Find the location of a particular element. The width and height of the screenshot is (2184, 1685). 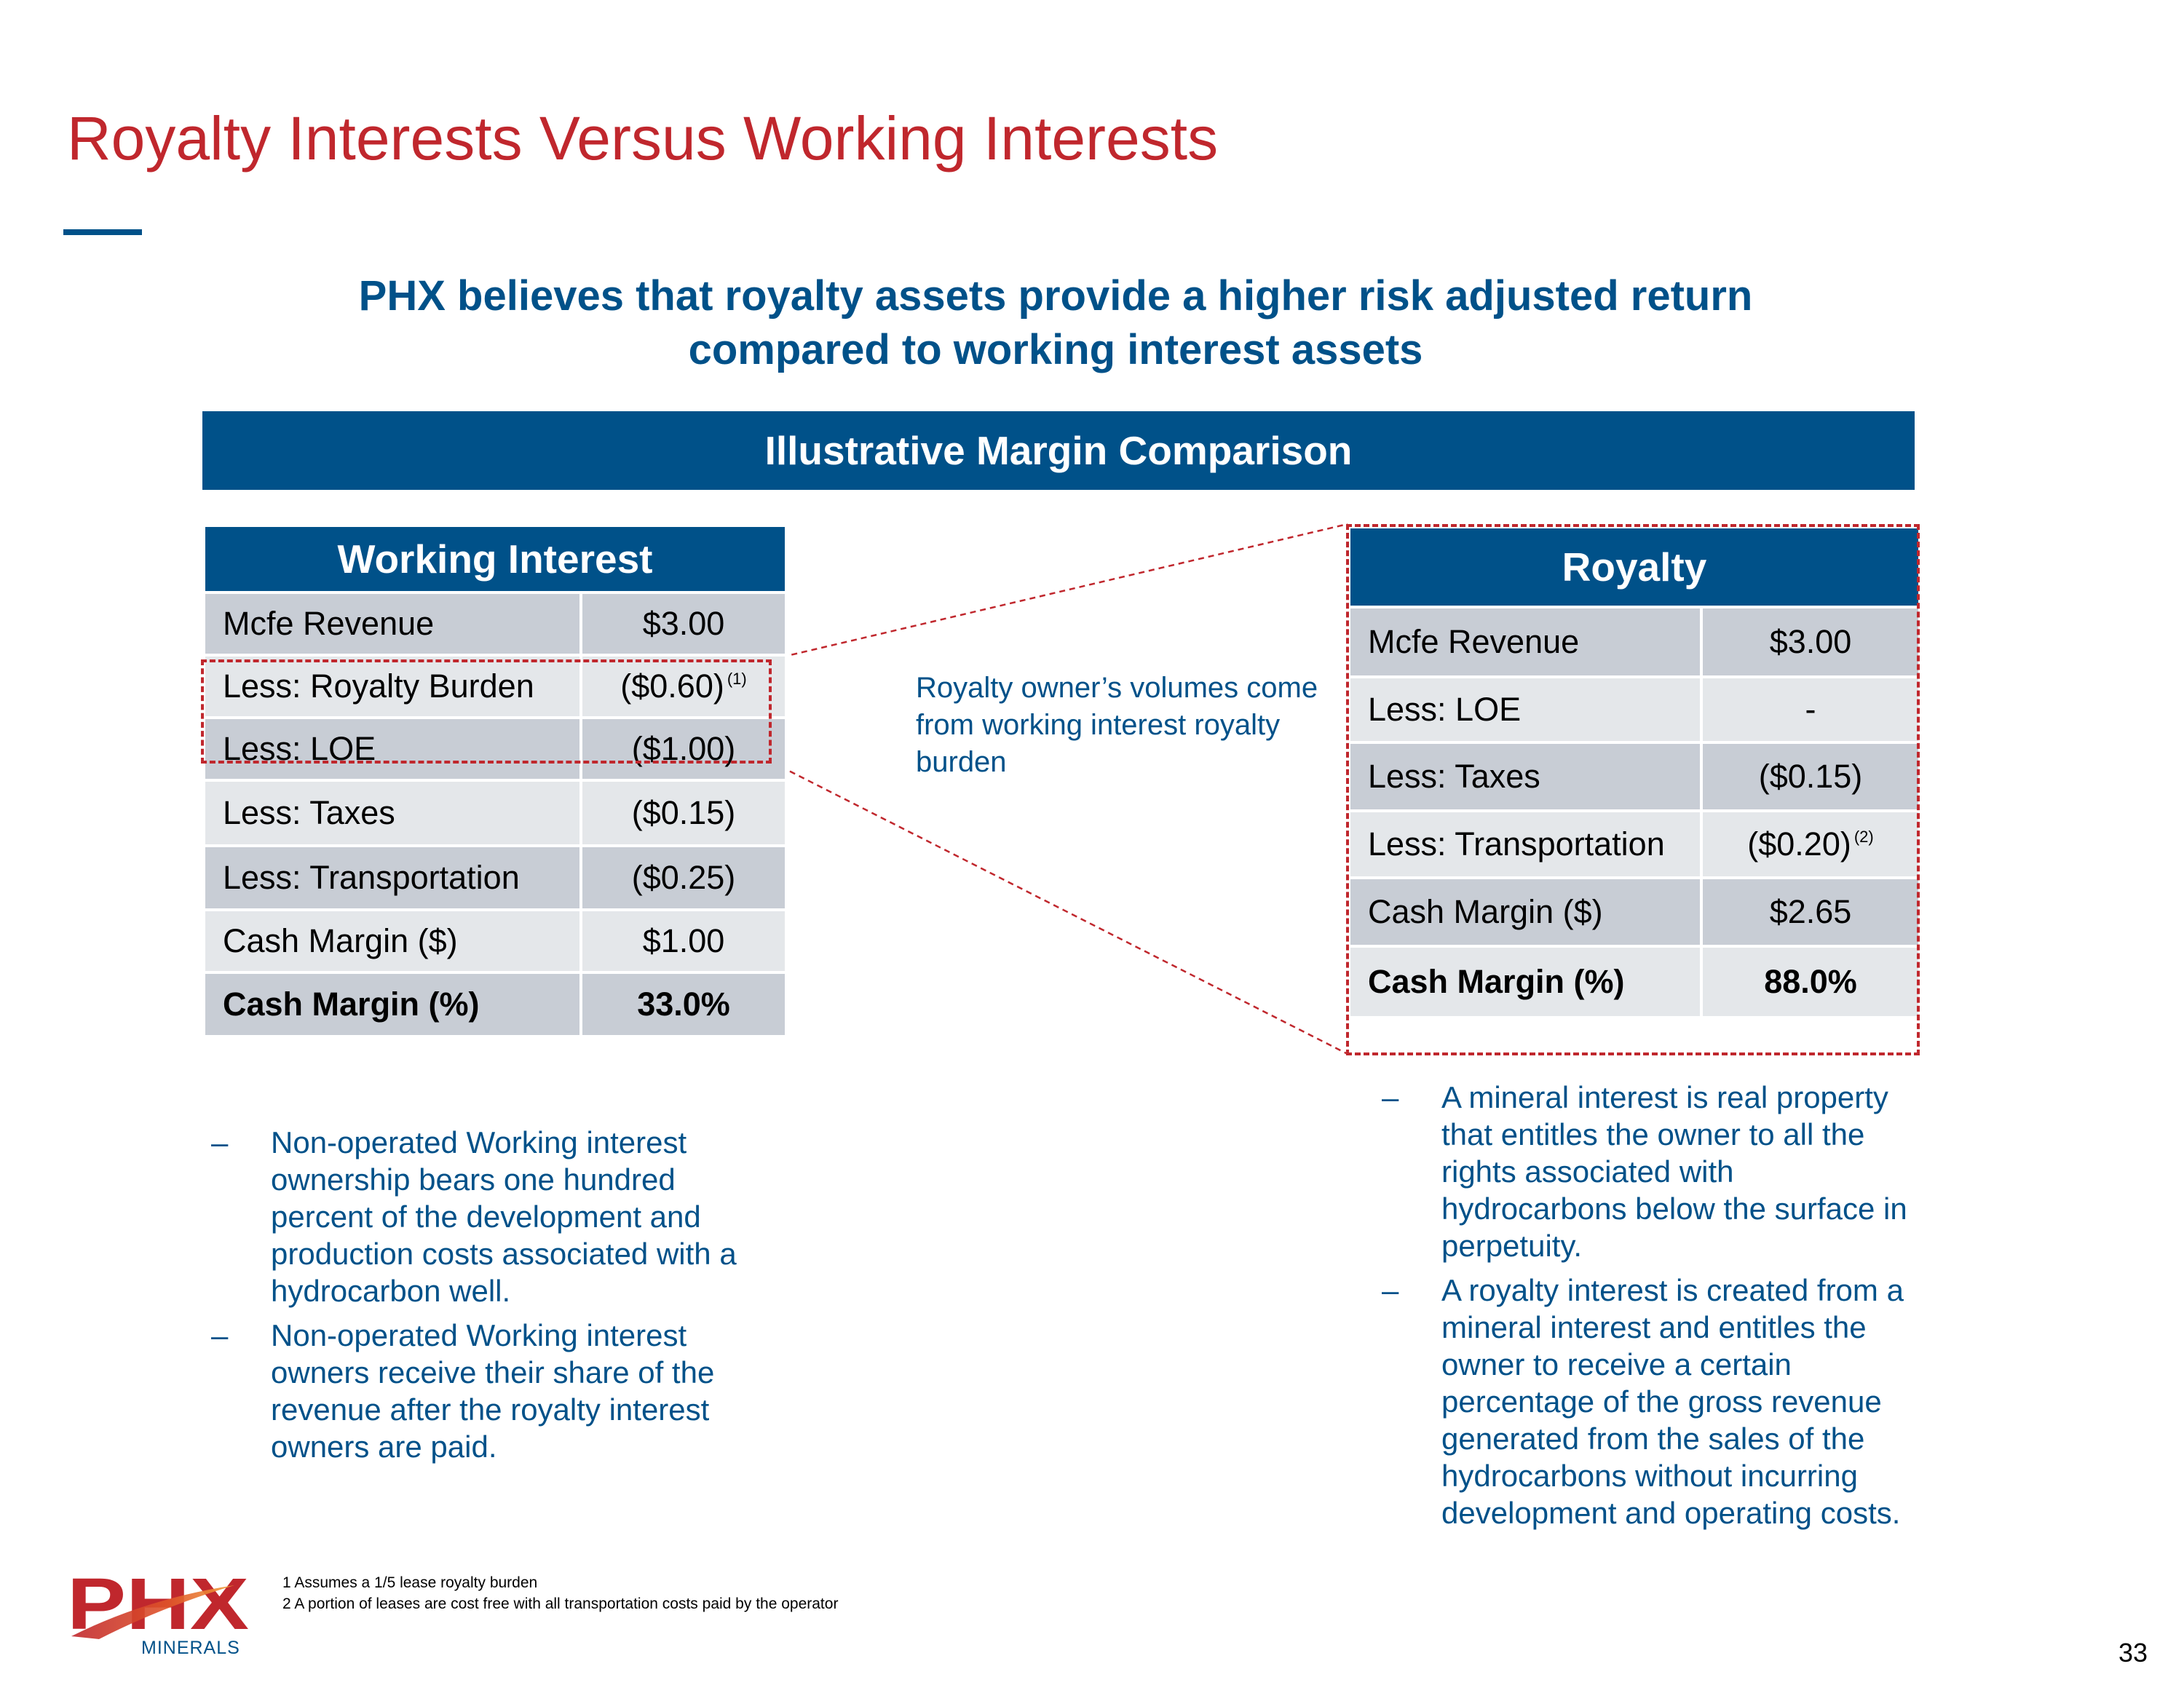

connector-line-top is located at coordinates (1059, 592).